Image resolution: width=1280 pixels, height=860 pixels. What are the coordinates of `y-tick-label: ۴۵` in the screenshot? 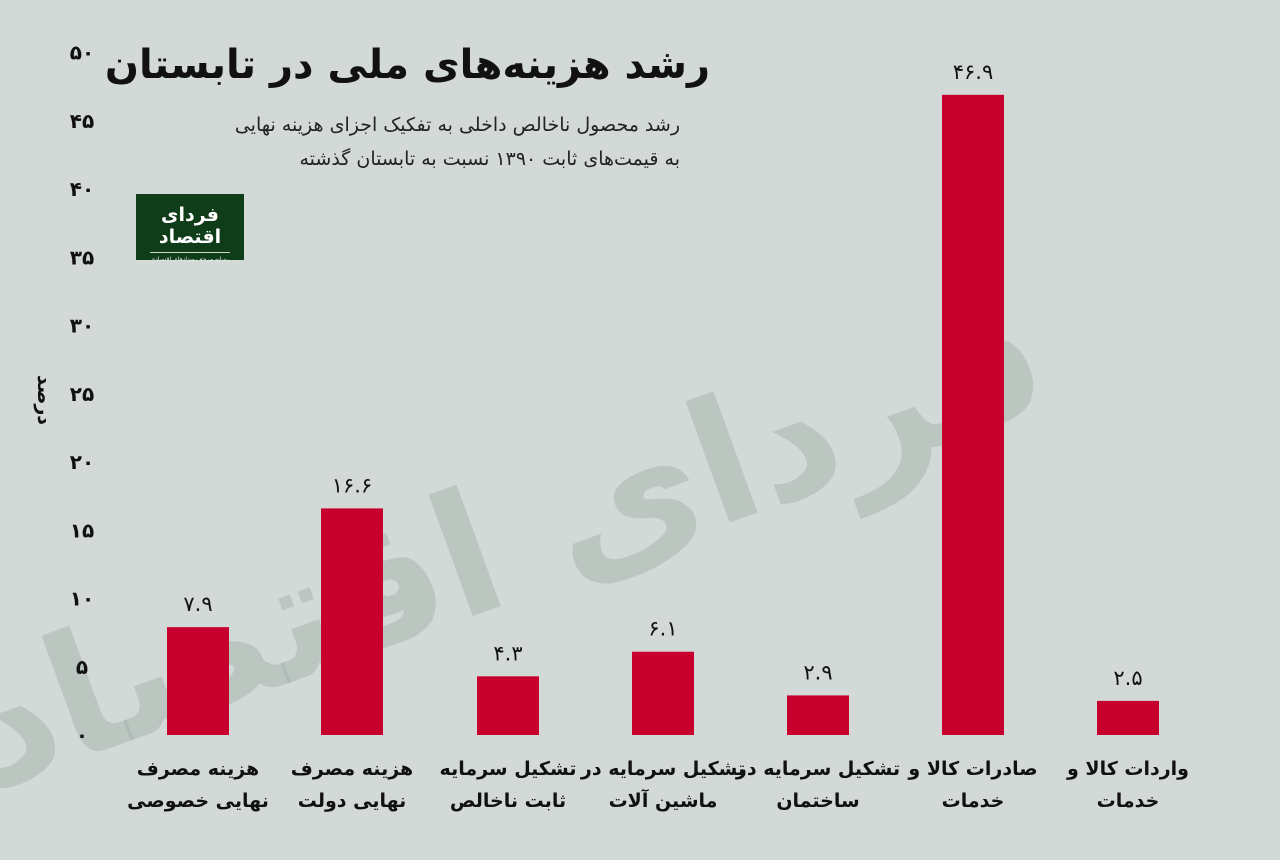 It's located at (82, 121).